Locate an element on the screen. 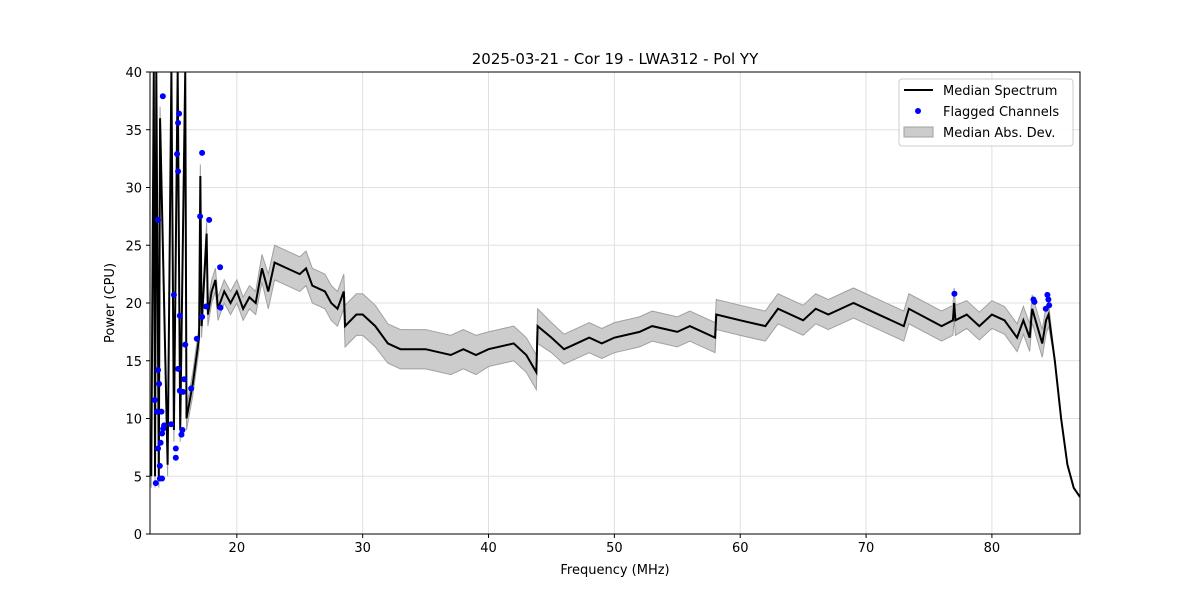 Image resolution: width=1200 pixels, height=604 pixels. y-tick-label: 20 is located at coordinates (133, 304).